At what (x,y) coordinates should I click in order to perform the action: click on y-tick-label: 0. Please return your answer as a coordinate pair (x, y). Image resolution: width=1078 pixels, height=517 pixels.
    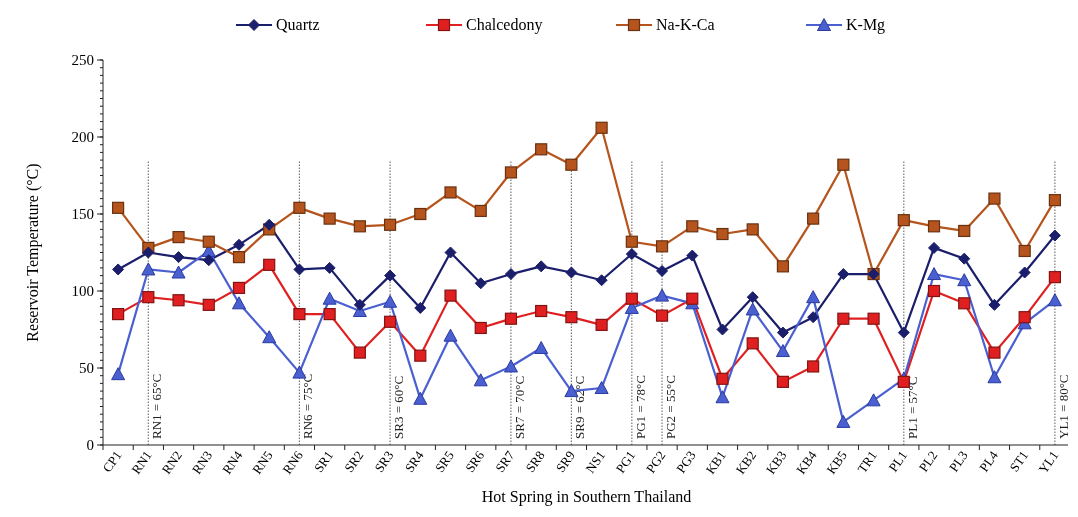
    Looking at the image, I should click on (90, 445).